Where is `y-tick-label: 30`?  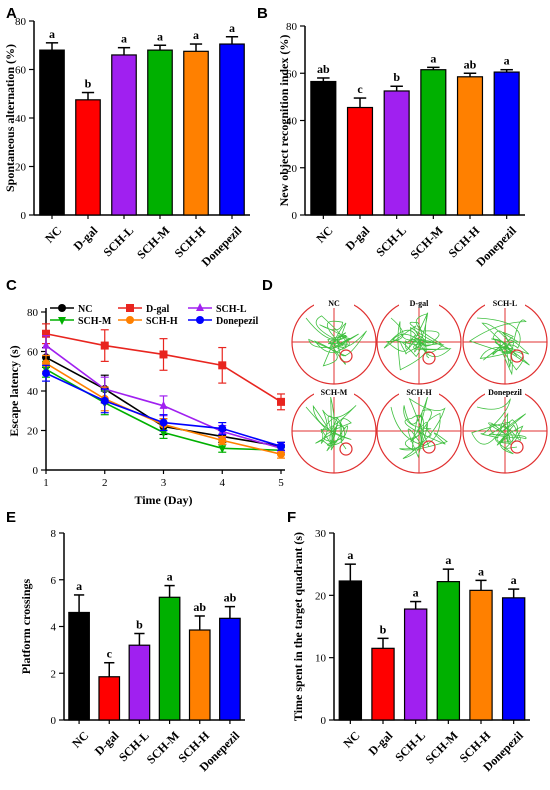 y-tick-label: 30 is located at coordinates (321, 534).